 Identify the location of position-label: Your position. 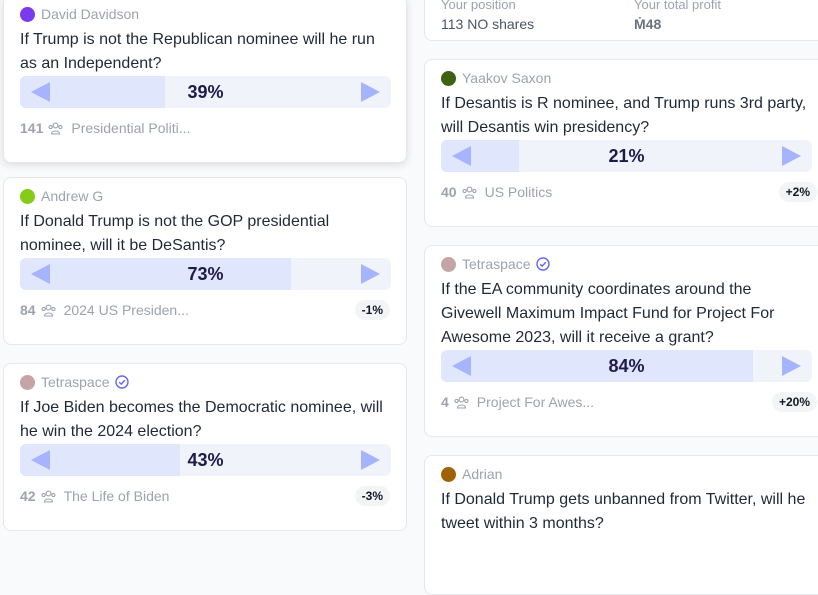
(478, 6).